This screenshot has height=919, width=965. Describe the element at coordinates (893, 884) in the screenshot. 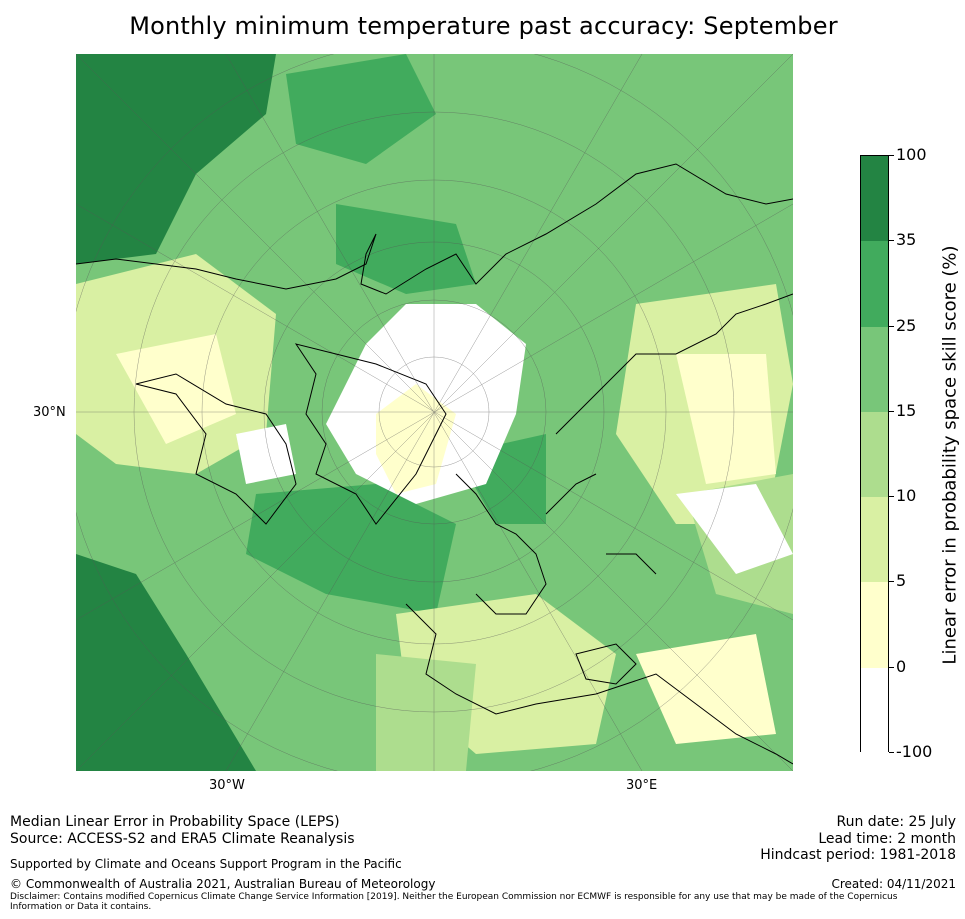

I see `footer-created: Created: 04/11/2021` at that location.